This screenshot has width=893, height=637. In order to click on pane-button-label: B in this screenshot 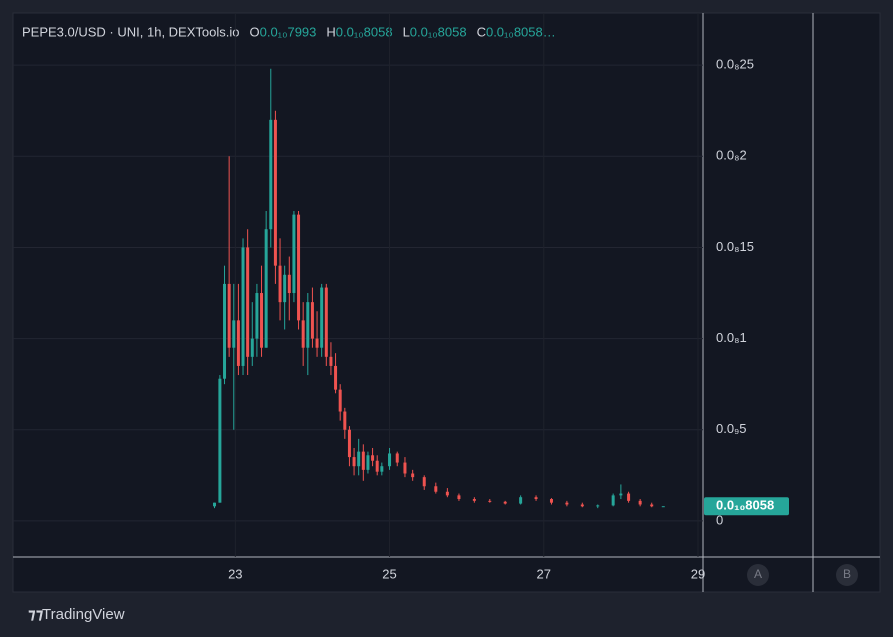, I will do `click(847, 574)`.